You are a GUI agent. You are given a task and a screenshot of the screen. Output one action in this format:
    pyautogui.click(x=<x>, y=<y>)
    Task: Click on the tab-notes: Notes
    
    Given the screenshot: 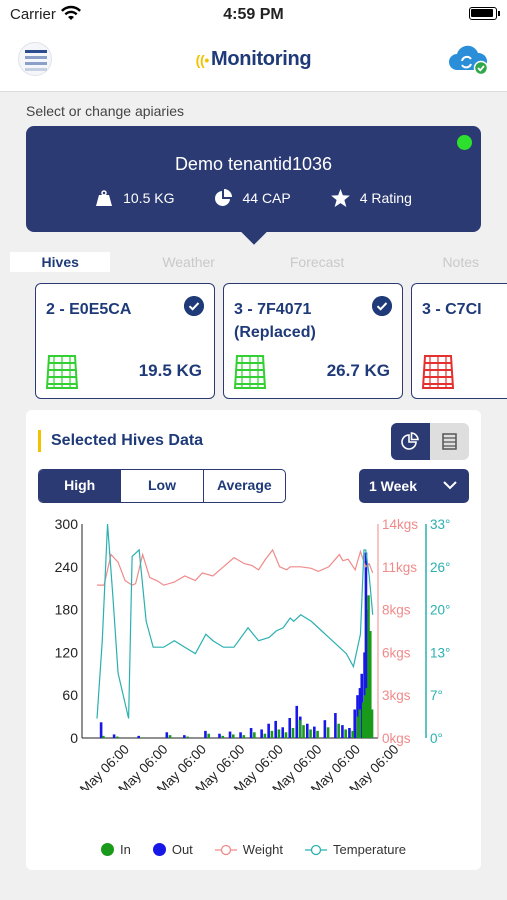 What is the action you would take?
    pyautogui.click(x=461, y=262)
    